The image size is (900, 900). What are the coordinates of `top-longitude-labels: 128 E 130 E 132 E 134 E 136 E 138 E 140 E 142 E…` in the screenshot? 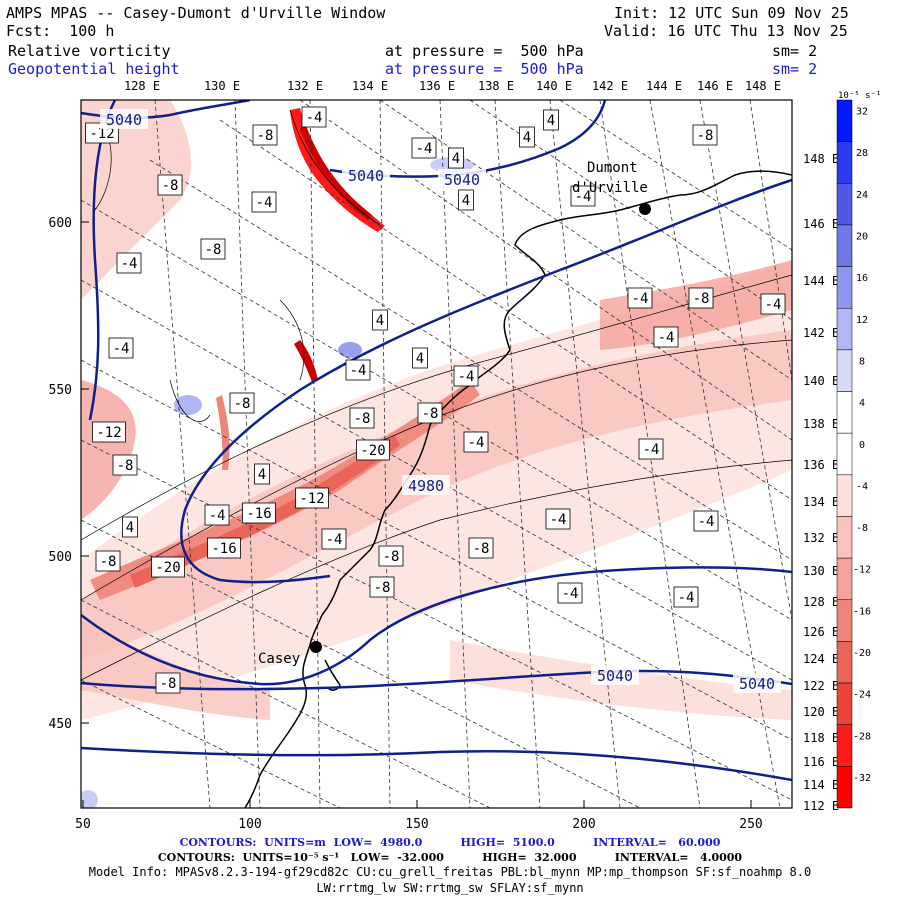 It's located at (452, 86).